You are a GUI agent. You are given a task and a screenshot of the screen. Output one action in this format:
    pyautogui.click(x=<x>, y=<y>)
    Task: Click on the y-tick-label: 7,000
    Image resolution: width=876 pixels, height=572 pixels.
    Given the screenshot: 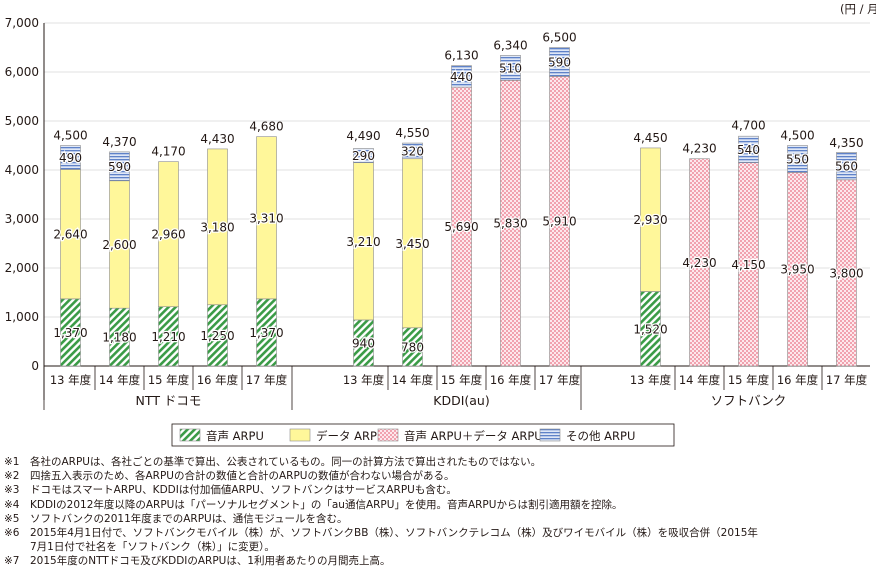 What is the action you would take?
    pyautogui.click(x=22, y=23)
    